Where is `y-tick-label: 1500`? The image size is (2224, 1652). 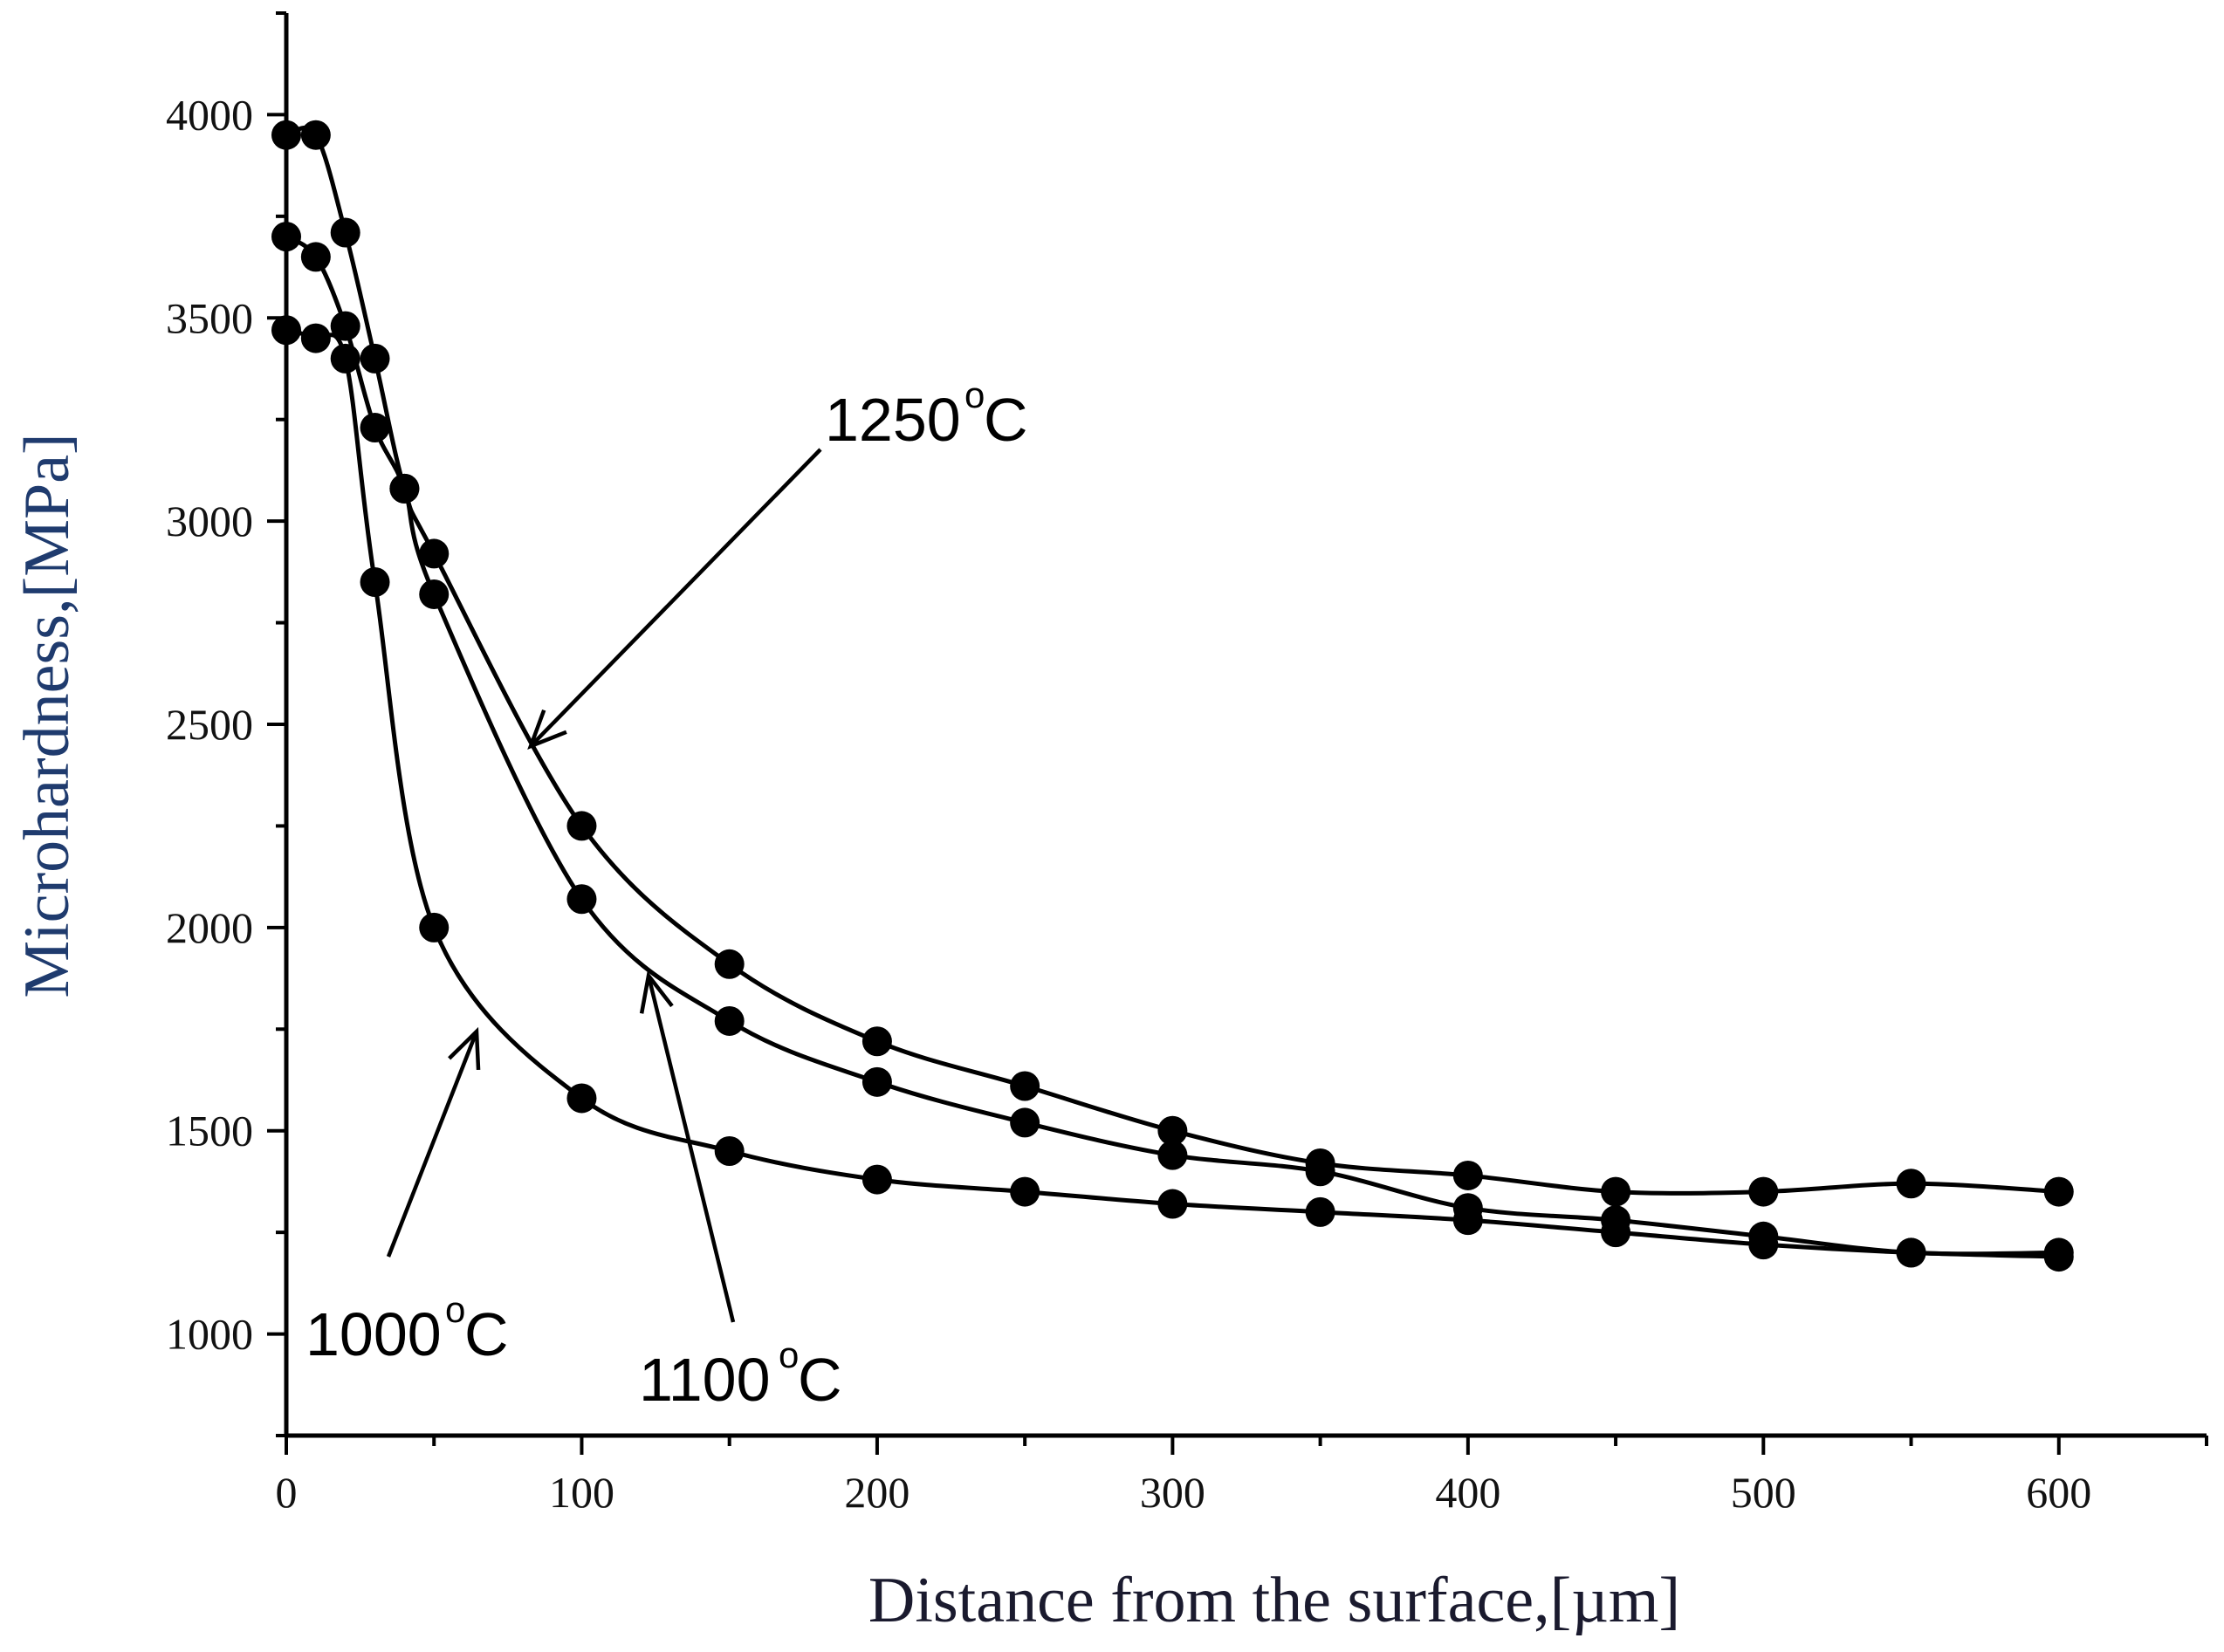
y-tick-label: 1500 is located at coordinates (209, 1131).